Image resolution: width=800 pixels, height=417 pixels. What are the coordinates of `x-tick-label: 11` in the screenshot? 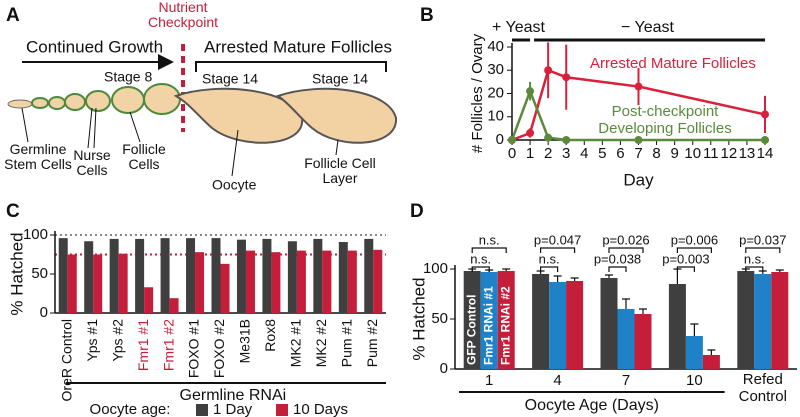 It's located at (711, 153).